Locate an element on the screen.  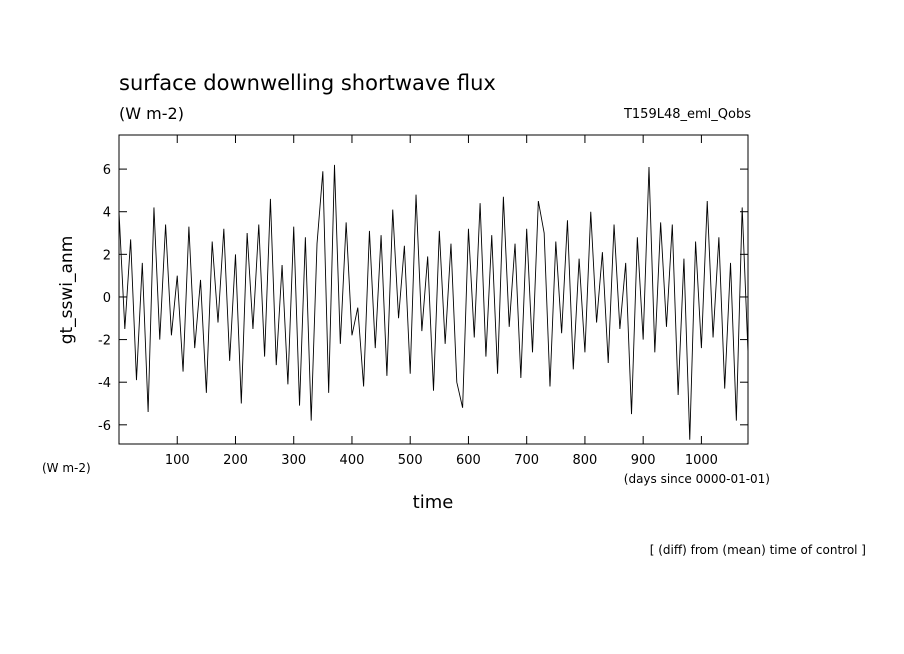
run-label: T159L48_eml_Qobs is located at coordinates (687, 114).